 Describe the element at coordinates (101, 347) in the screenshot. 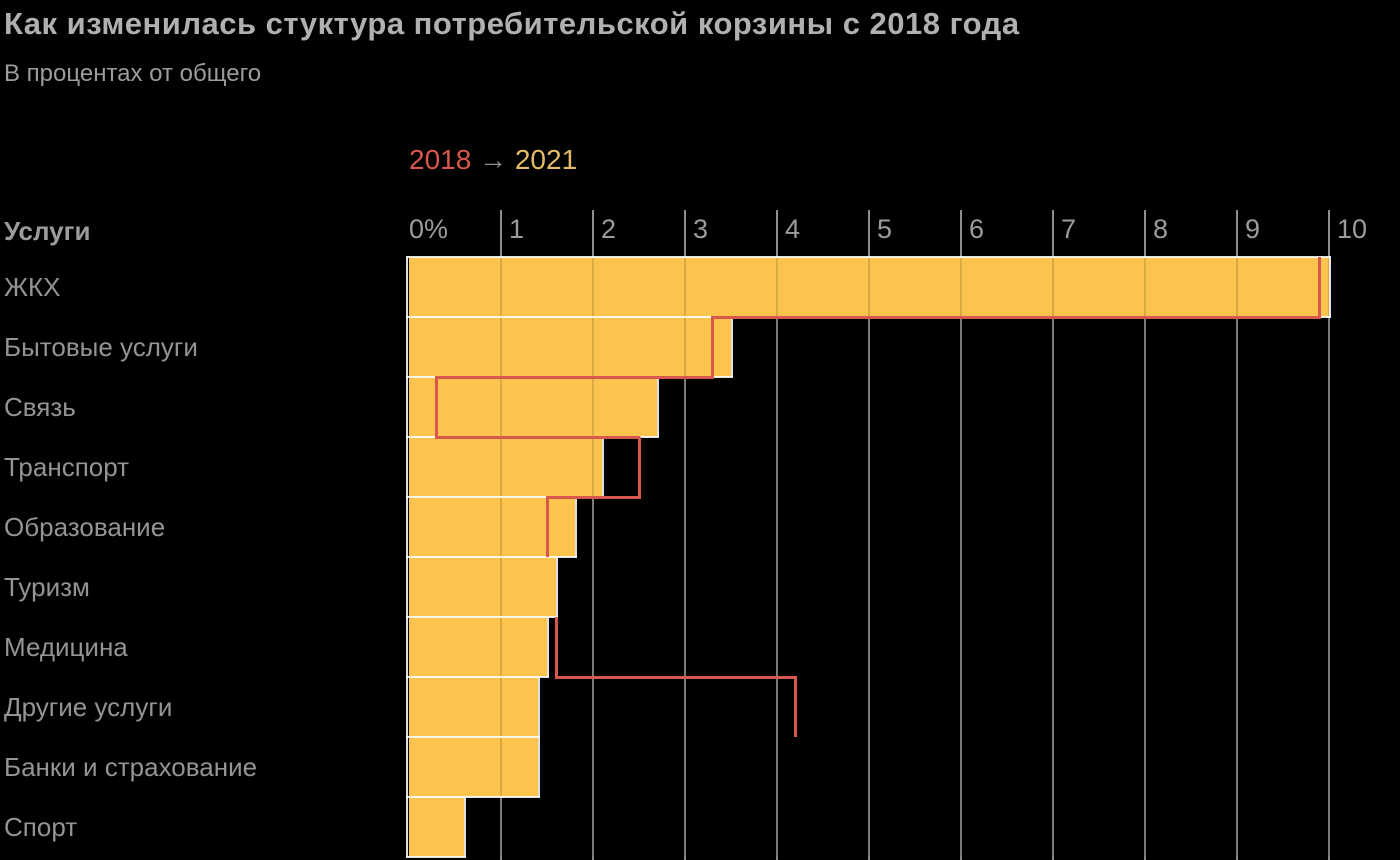

I see `category-label: Бытовые услуги` at that location.